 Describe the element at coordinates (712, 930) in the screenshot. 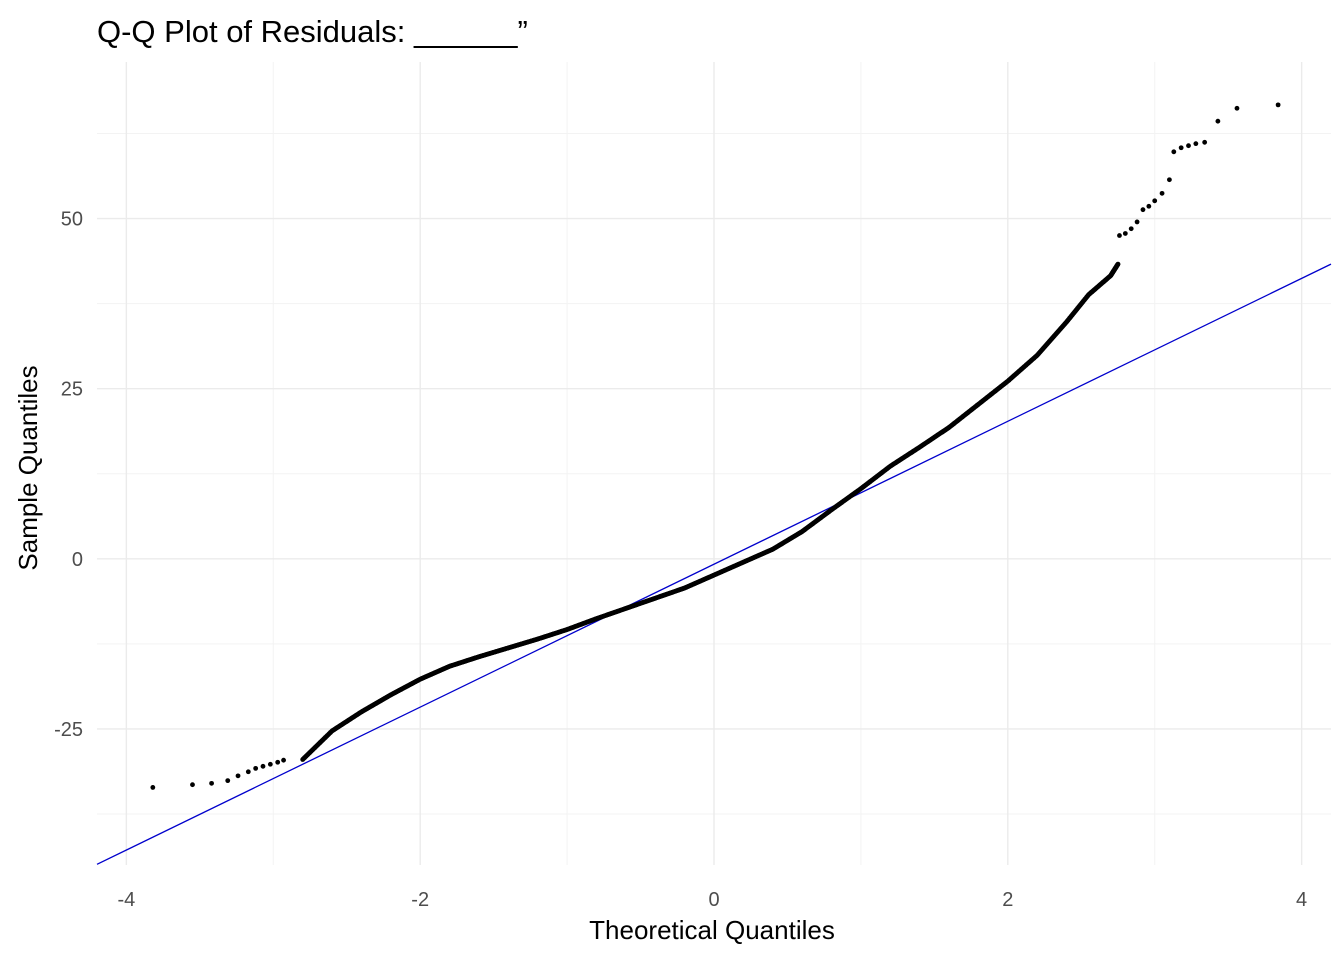

I see `x-axis-title: Theoretical Quantiles` at that location.